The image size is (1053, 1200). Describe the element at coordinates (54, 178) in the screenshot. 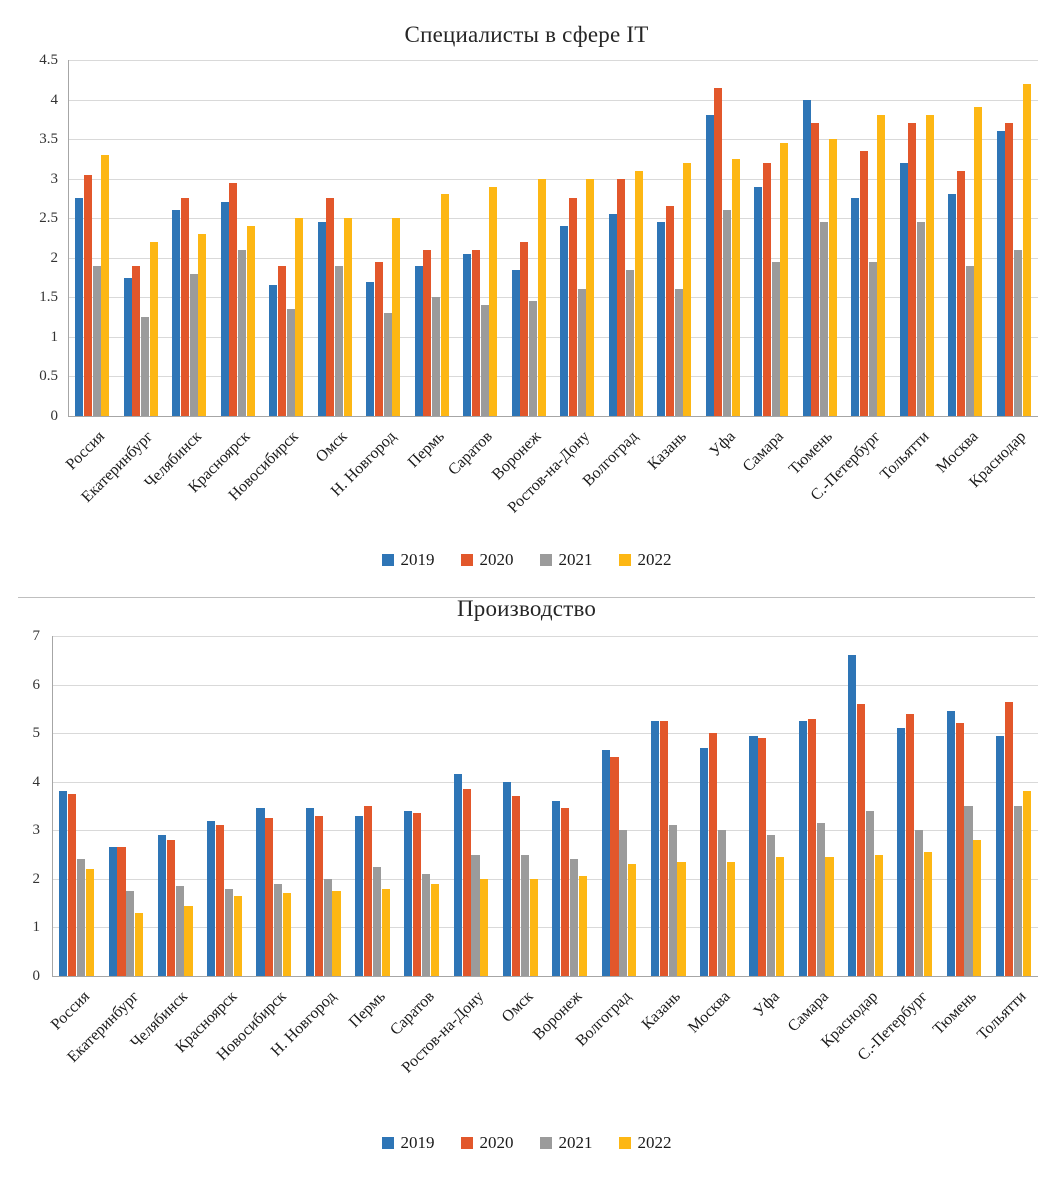

I see `y-axis-tick-label: 3` at that location.